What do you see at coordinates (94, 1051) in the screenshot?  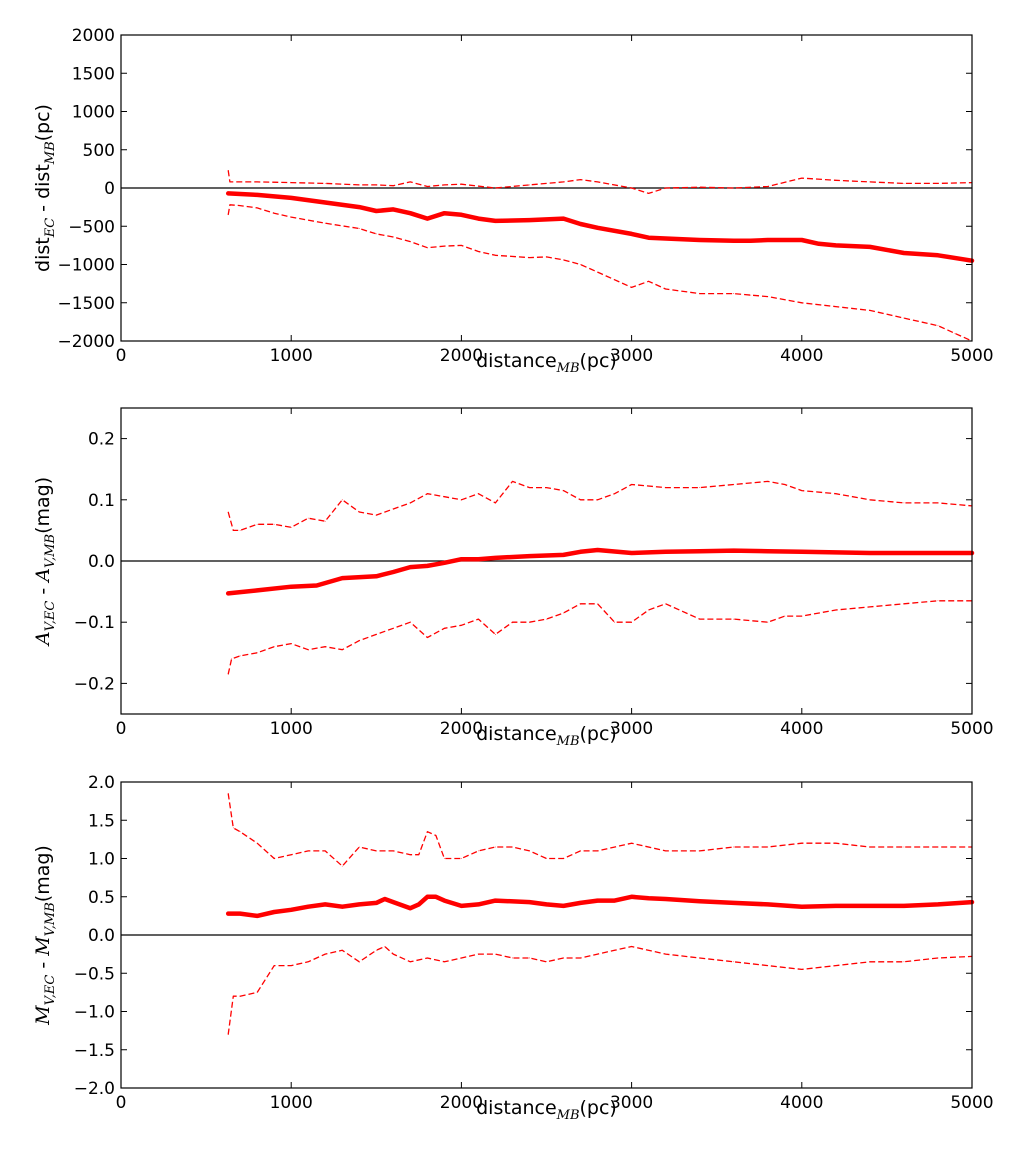 I see `y-tick-label: −1.5` at bounding box center [94, 1051].